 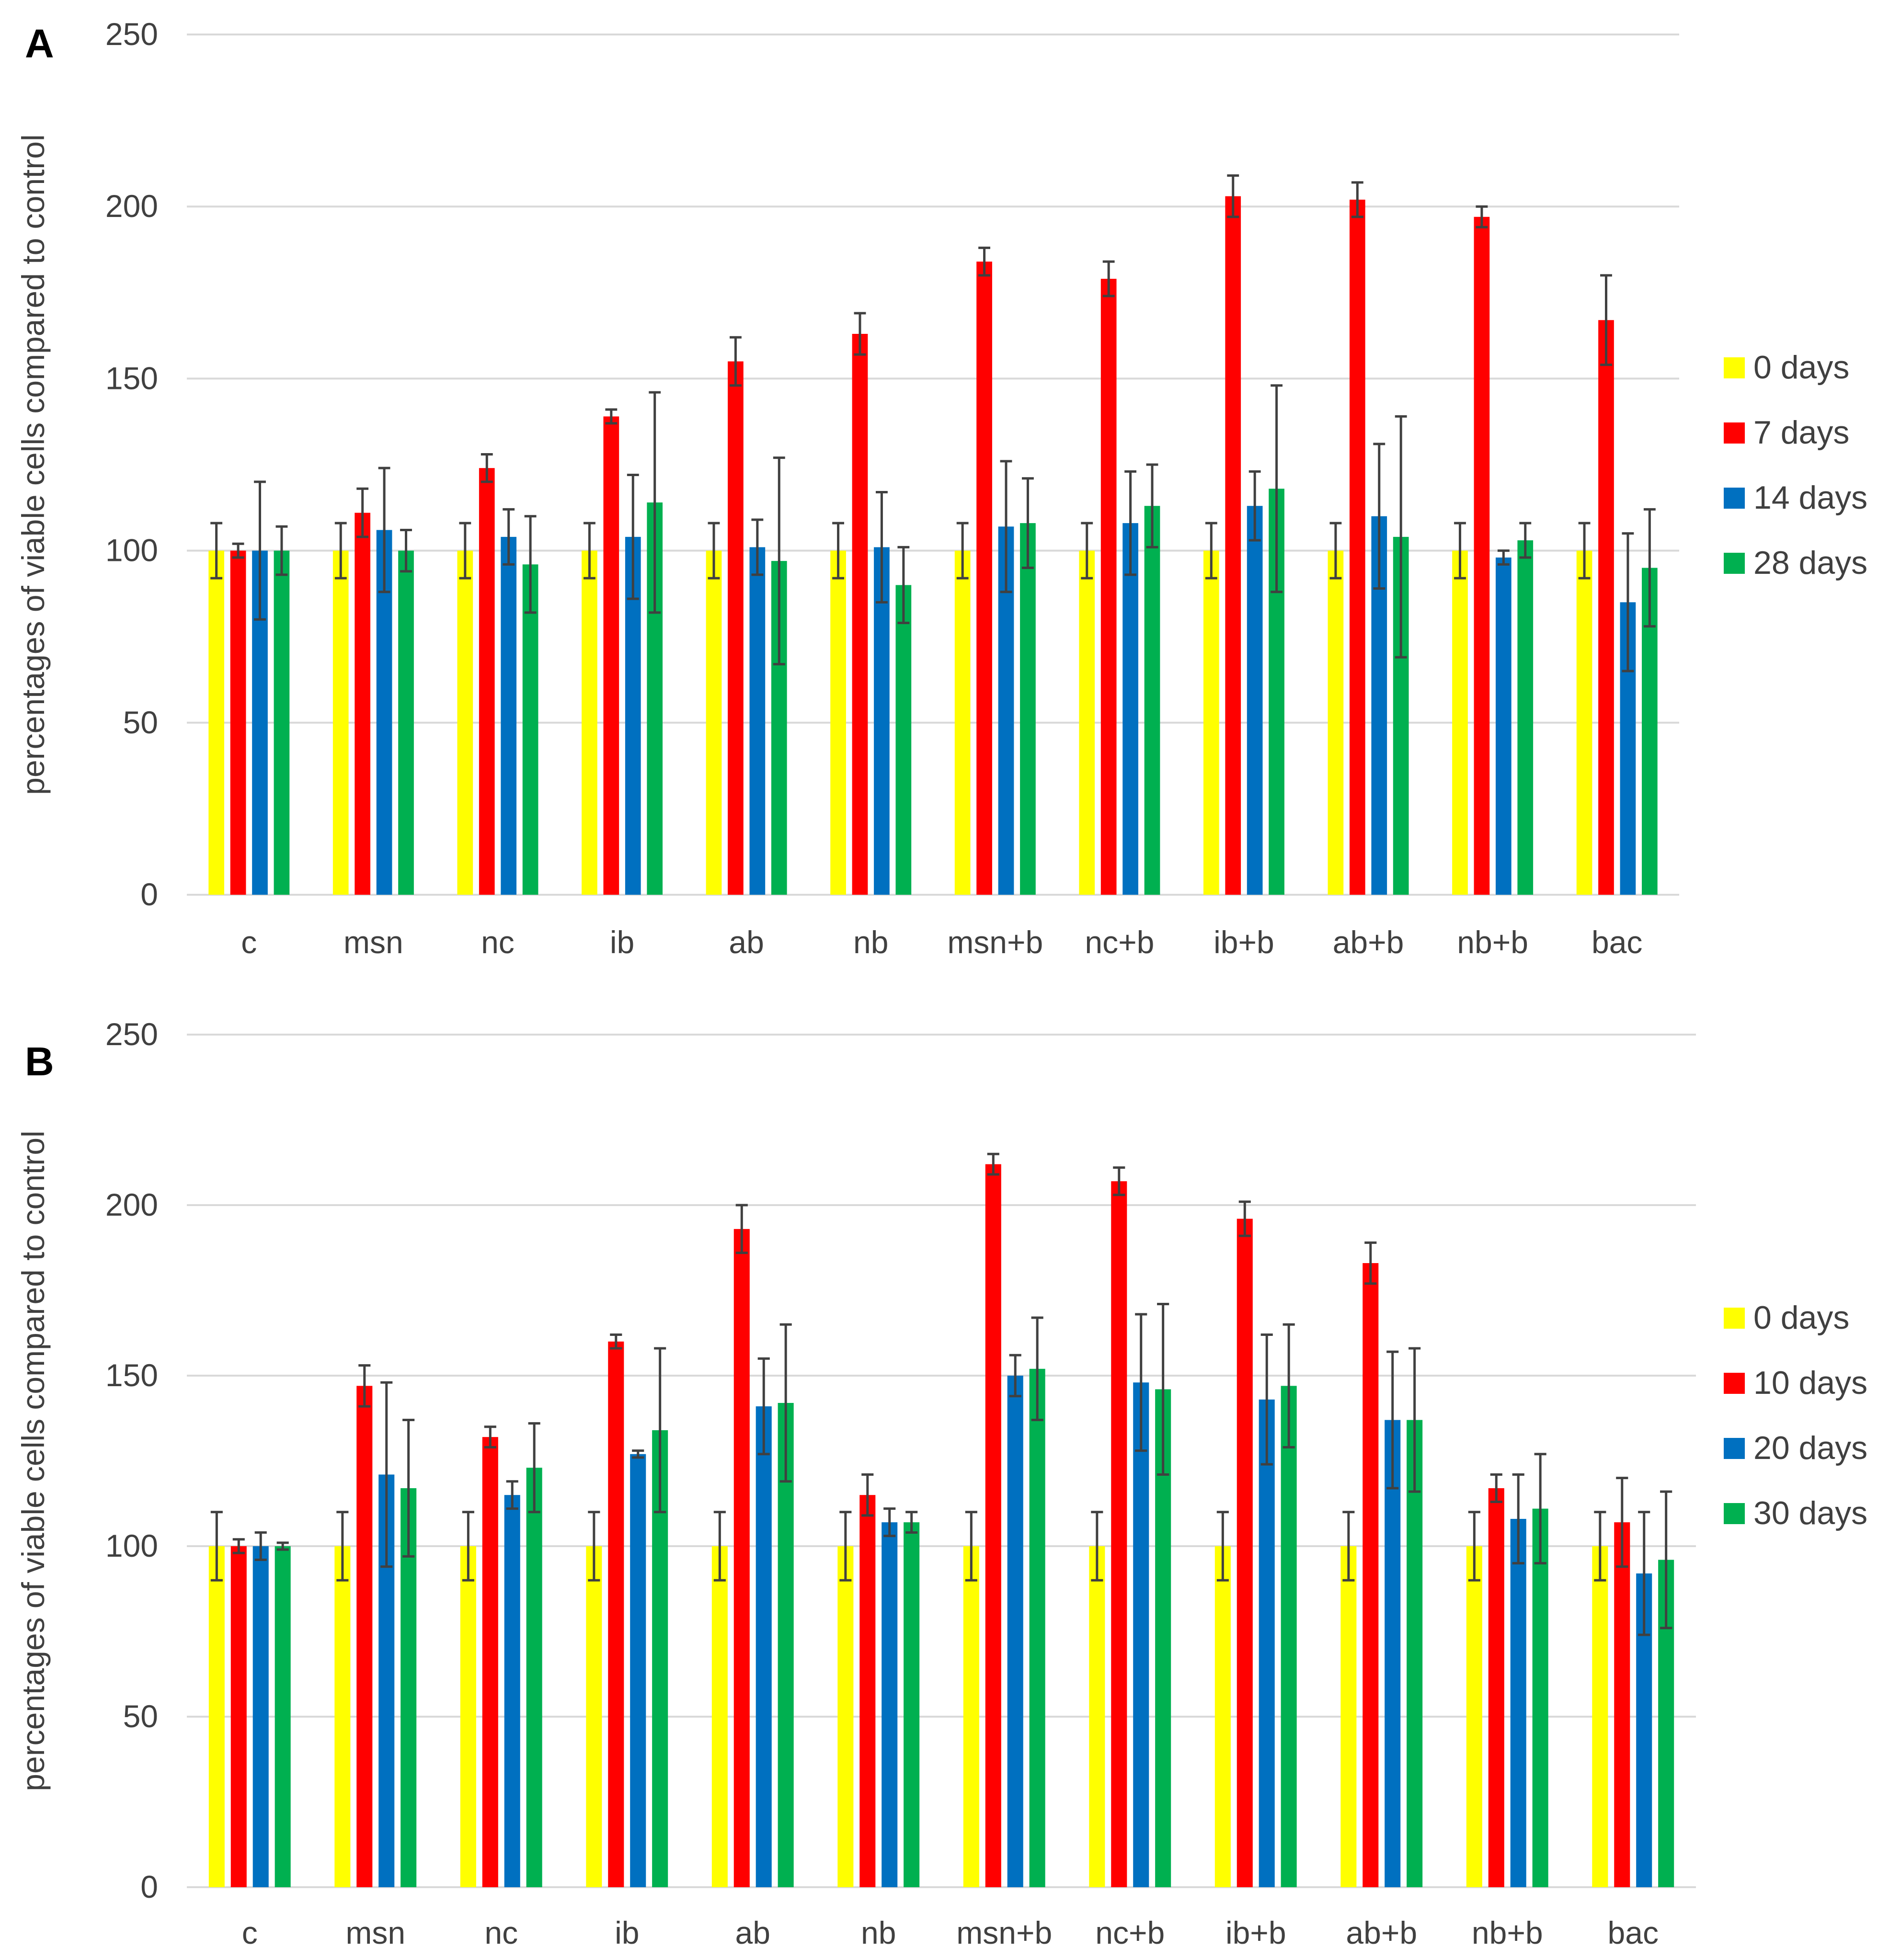 What do you see at coordinates (375, 1932) in the screenshot?
I see `panel-b-x-category-label: msn` at bounding box center [375, 1932].